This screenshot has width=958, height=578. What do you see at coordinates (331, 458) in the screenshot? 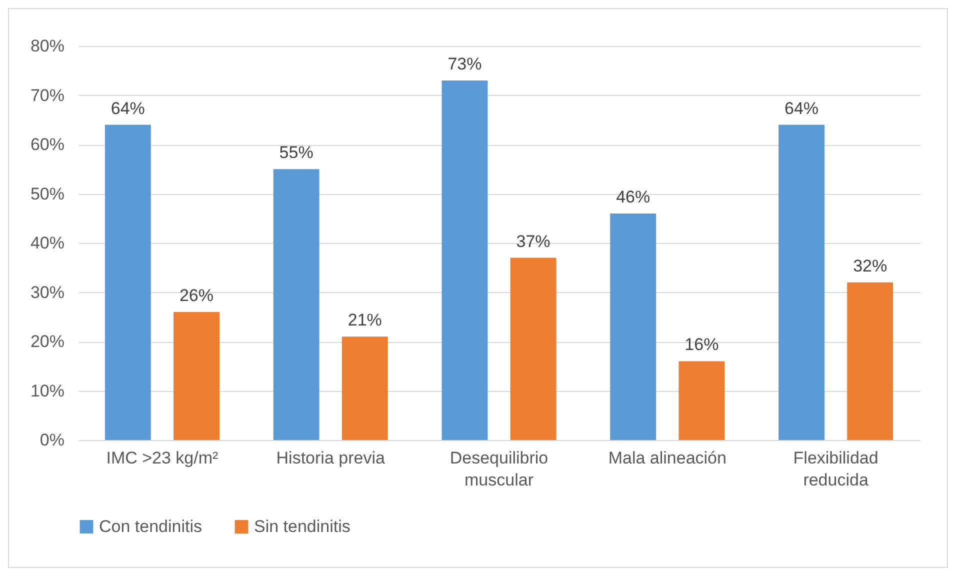
I see `x-tick-label: Historia previa` at bounding box center [331, 458].